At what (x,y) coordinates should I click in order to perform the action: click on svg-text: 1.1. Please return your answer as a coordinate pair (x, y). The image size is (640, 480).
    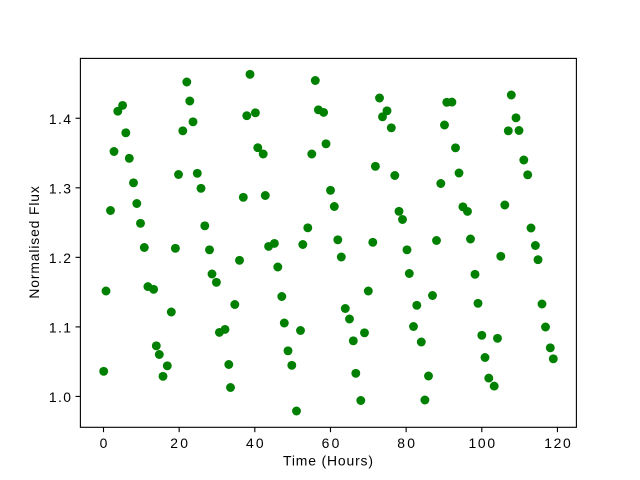
    Looking at the image, I should click on (60, 328).